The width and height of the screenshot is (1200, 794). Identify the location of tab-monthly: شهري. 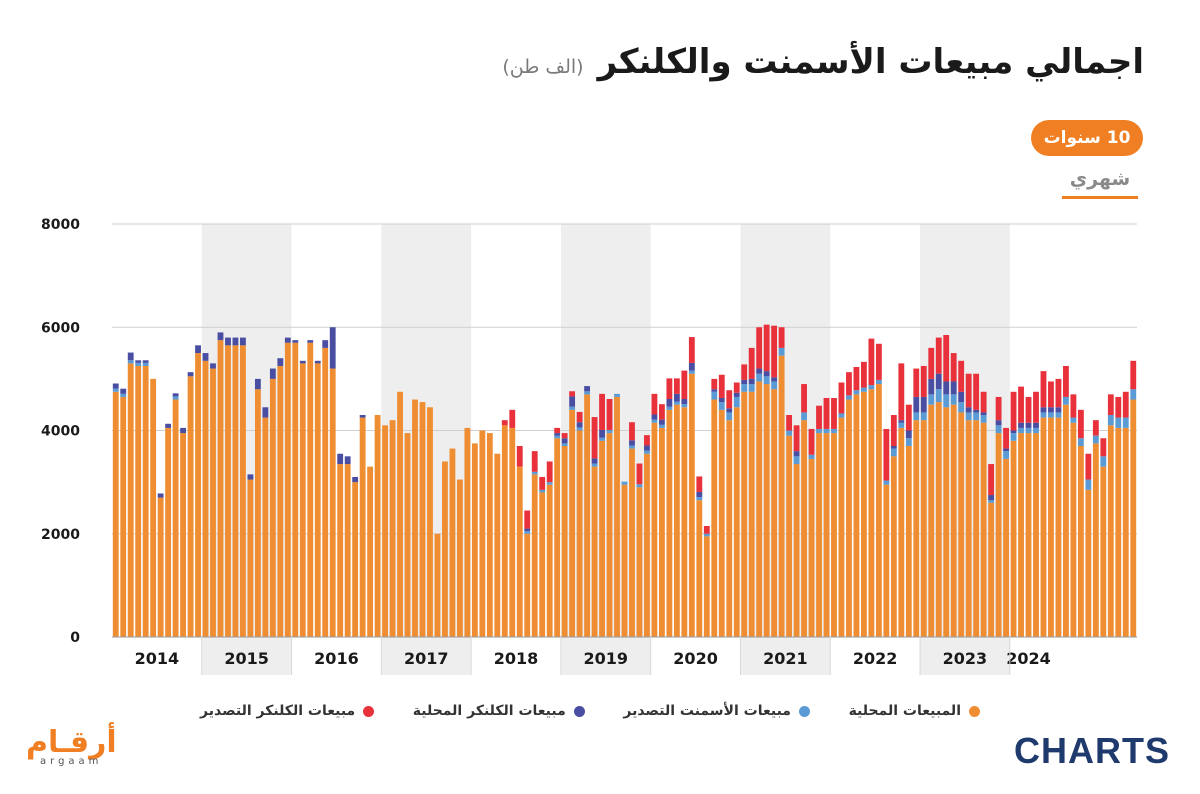
(1100, 183).